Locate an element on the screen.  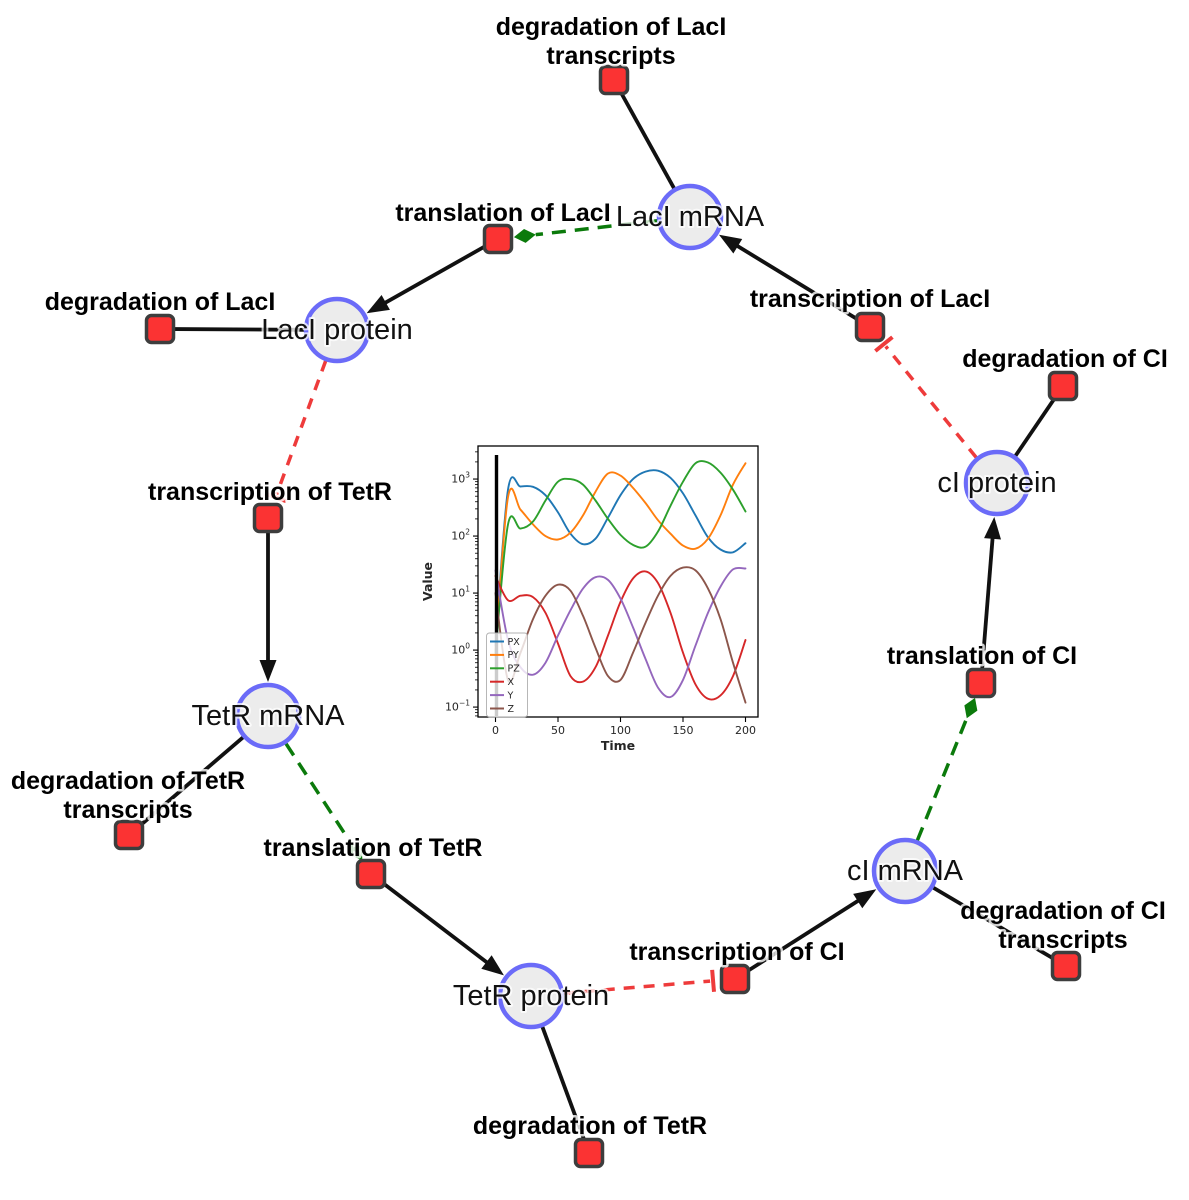
edge-consumption-laci_prot-deg_laci is located at coordinates (239, 329).